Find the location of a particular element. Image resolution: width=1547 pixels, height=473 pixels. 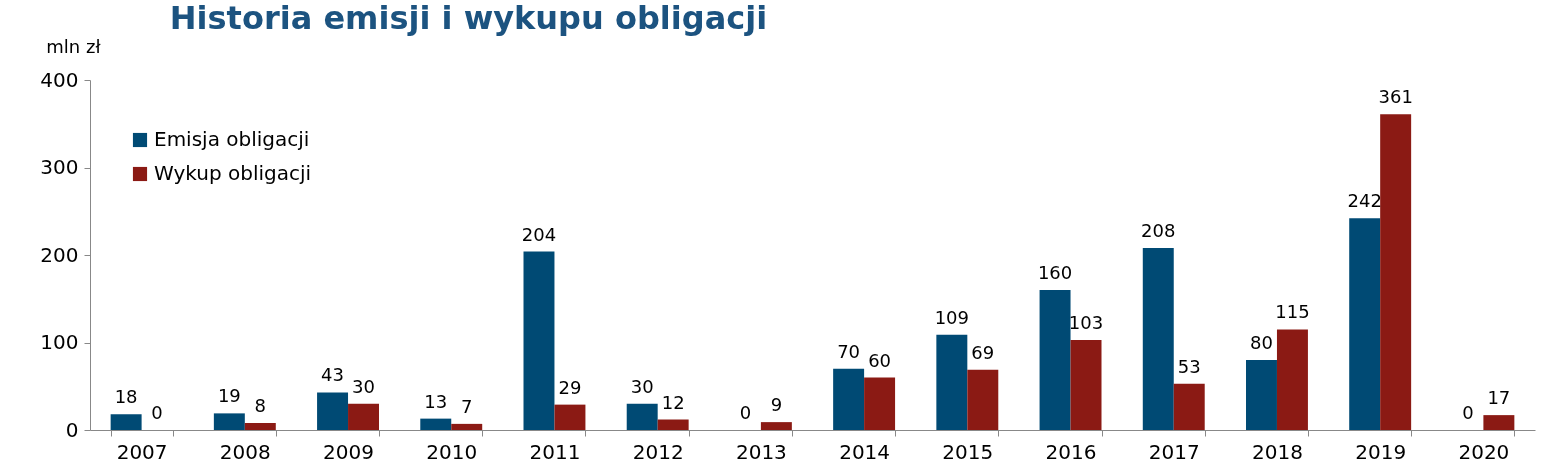

chart-title: Historia emisji i wykupu obligacji is located at coordinates (468, 18).